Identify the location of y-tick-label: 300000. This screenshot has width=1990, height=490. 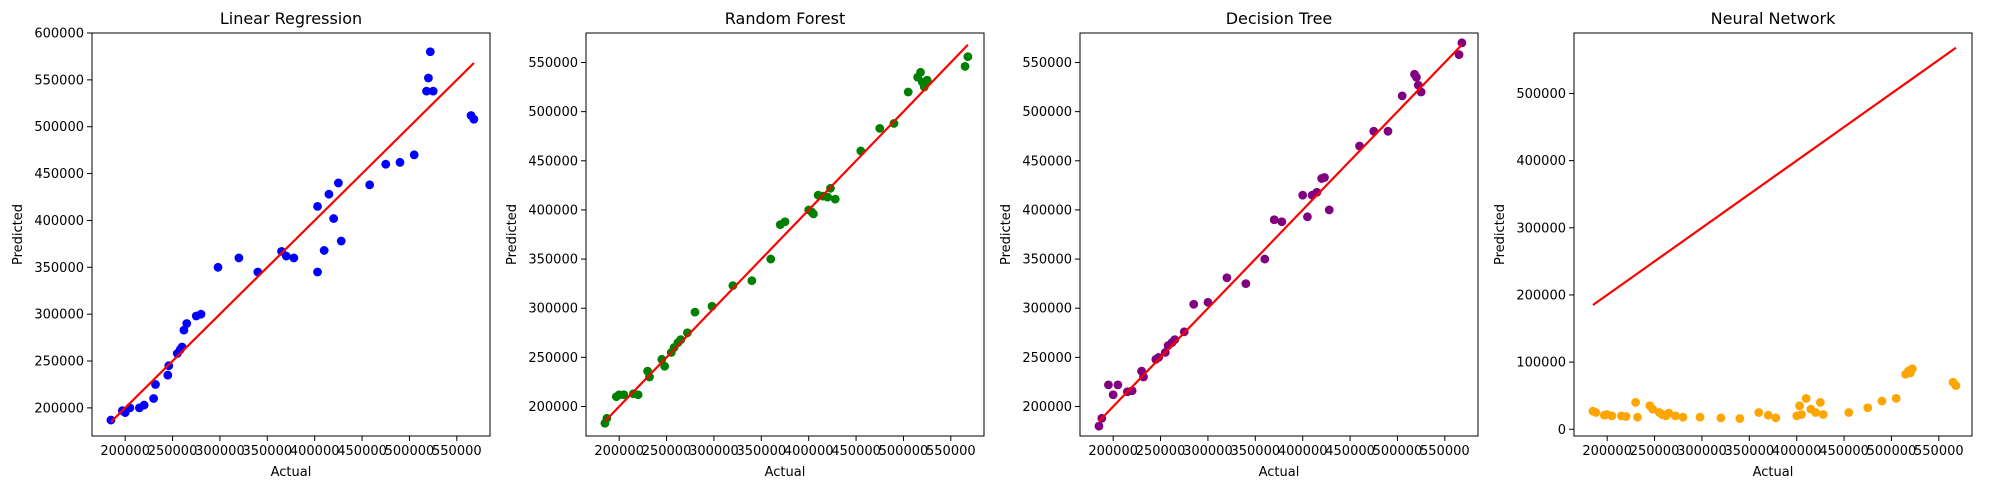
(1541, 228).